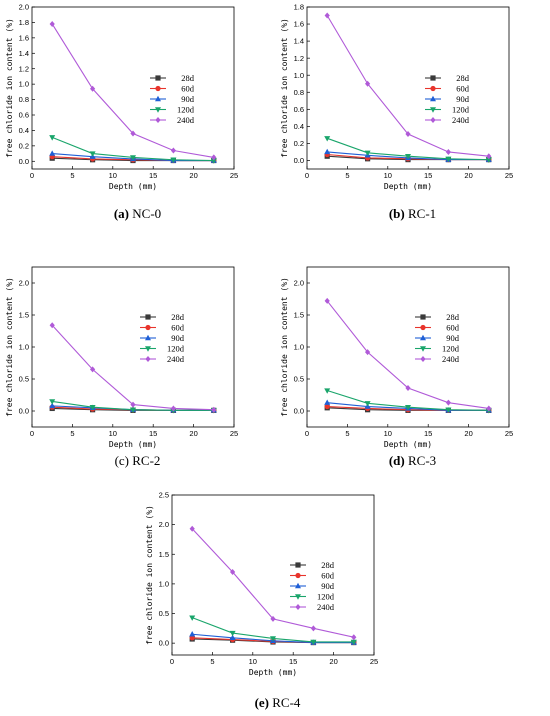  I want to click on x-tick-label: 15, so click(293, 661).